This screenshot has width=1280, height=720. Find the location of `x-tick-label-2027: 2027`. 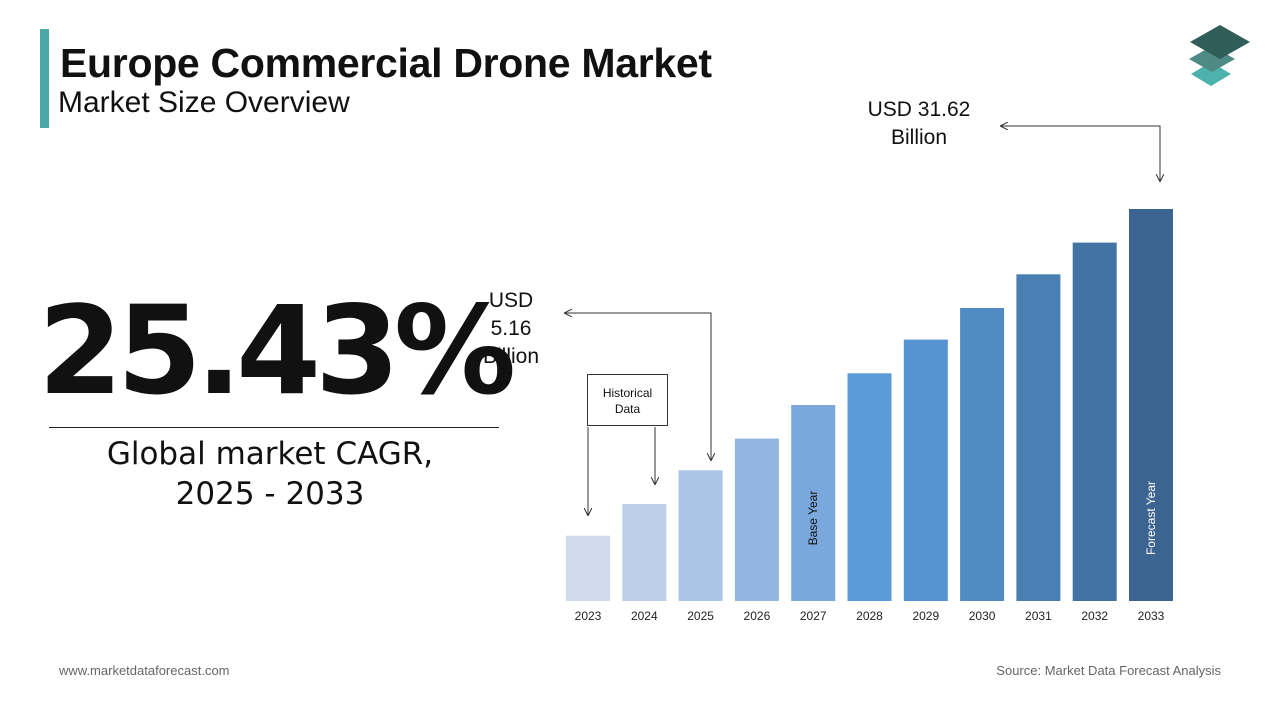

x-tick-label-2027: 2027 is located at coordinates (813, 616).